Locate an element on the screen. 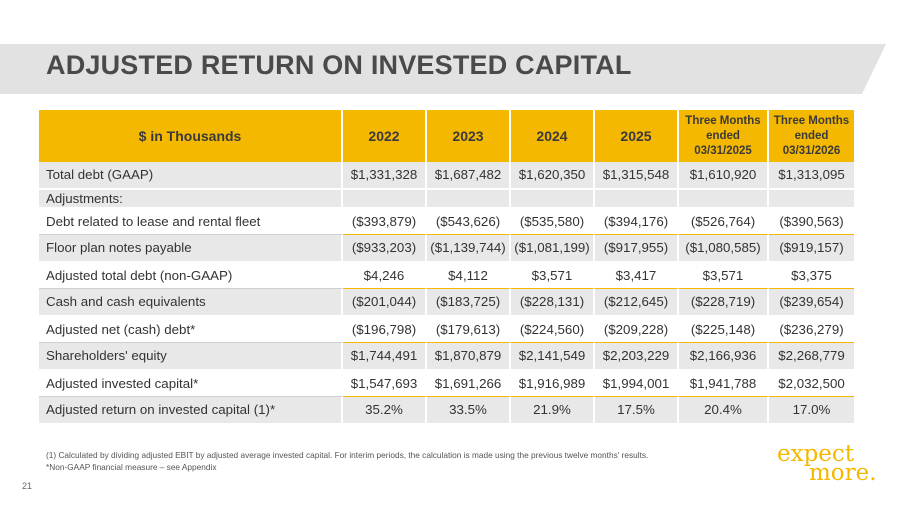 The height and width of the screenshot is (506, 900). row-label: Total debt (GAAP) is located at coordinates (191, 176).